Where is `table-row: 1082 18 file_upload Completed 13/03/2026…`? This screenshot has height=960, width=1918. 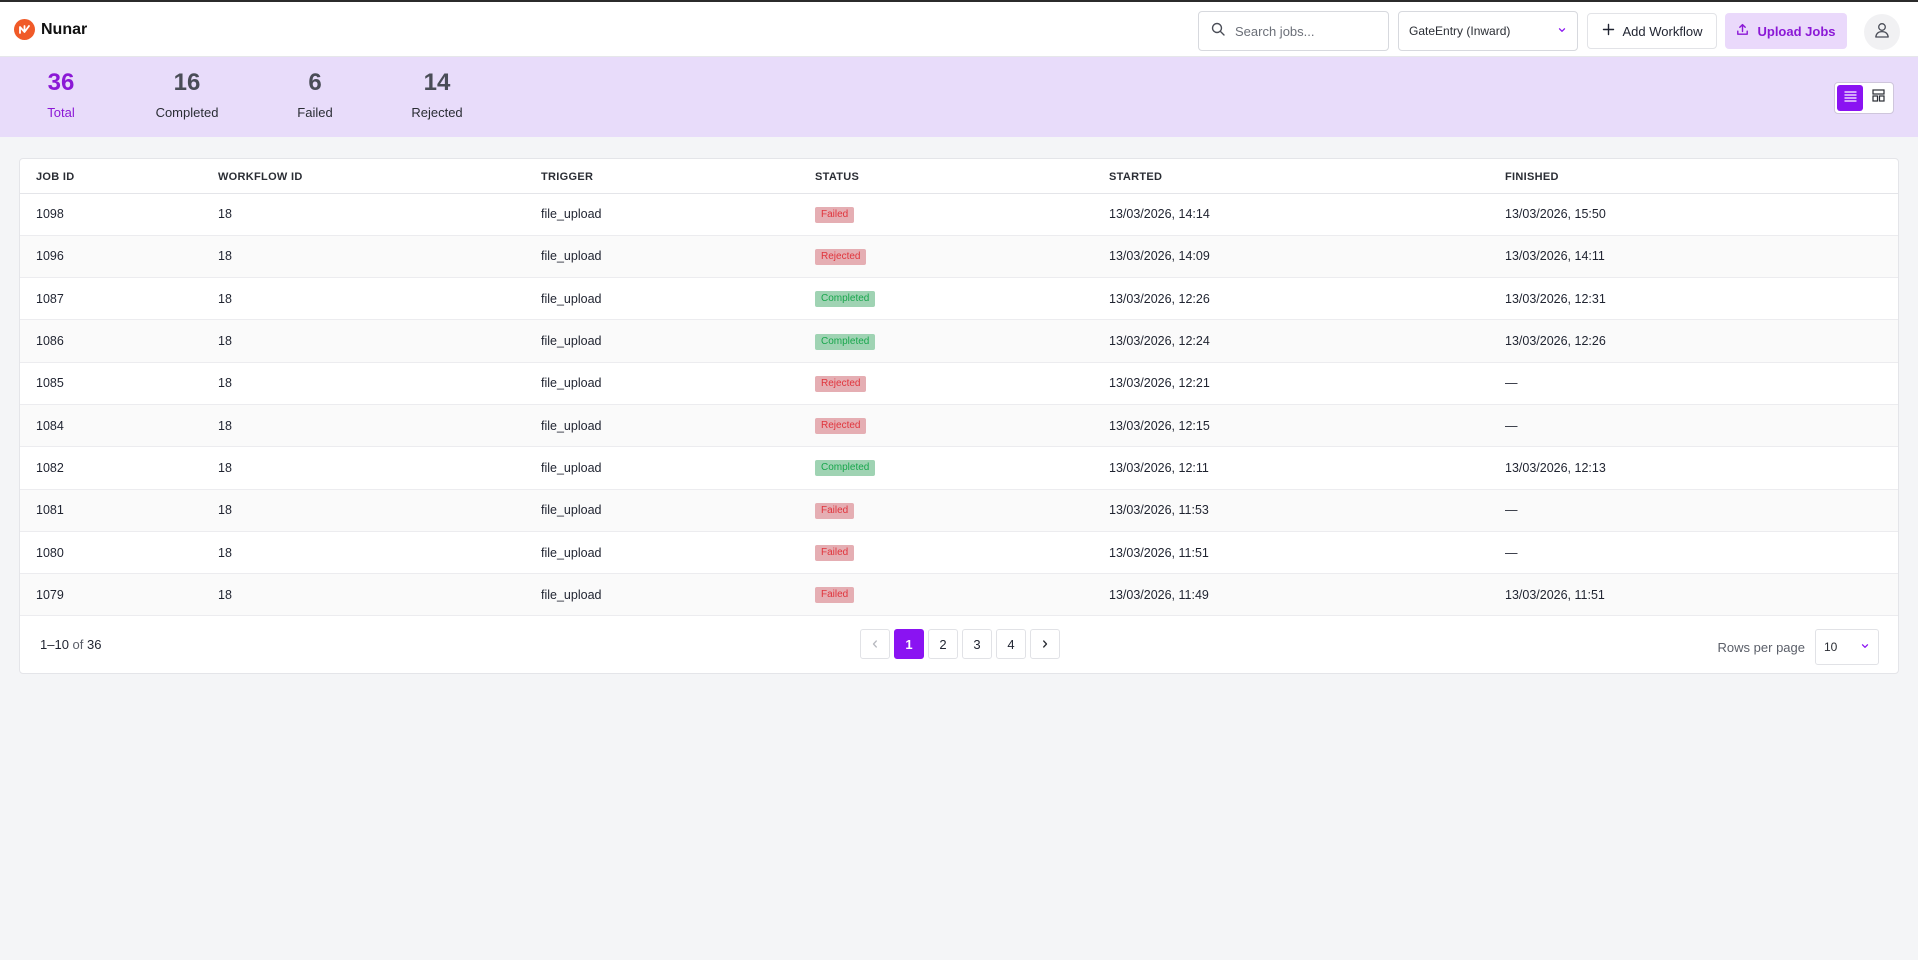 table-row: 1082 18 file_upload Completed 13/03/2026… is located at coordinates (959, 468).